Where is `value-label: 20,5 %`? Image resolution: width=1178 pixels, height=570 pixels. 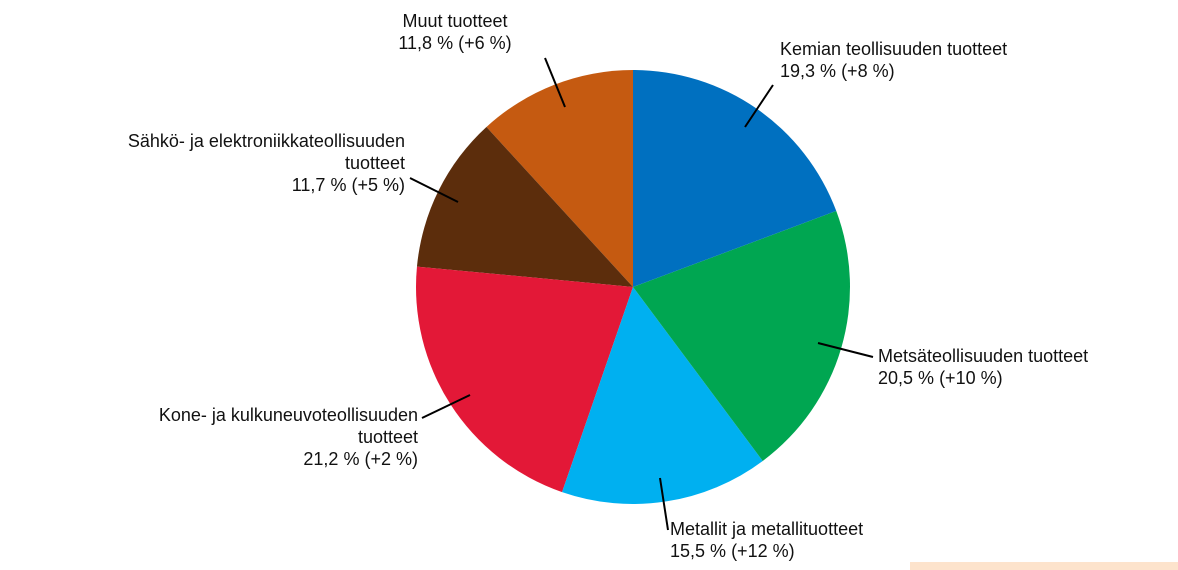 value-label: 20,5 % is located at coordinates (906, 378).